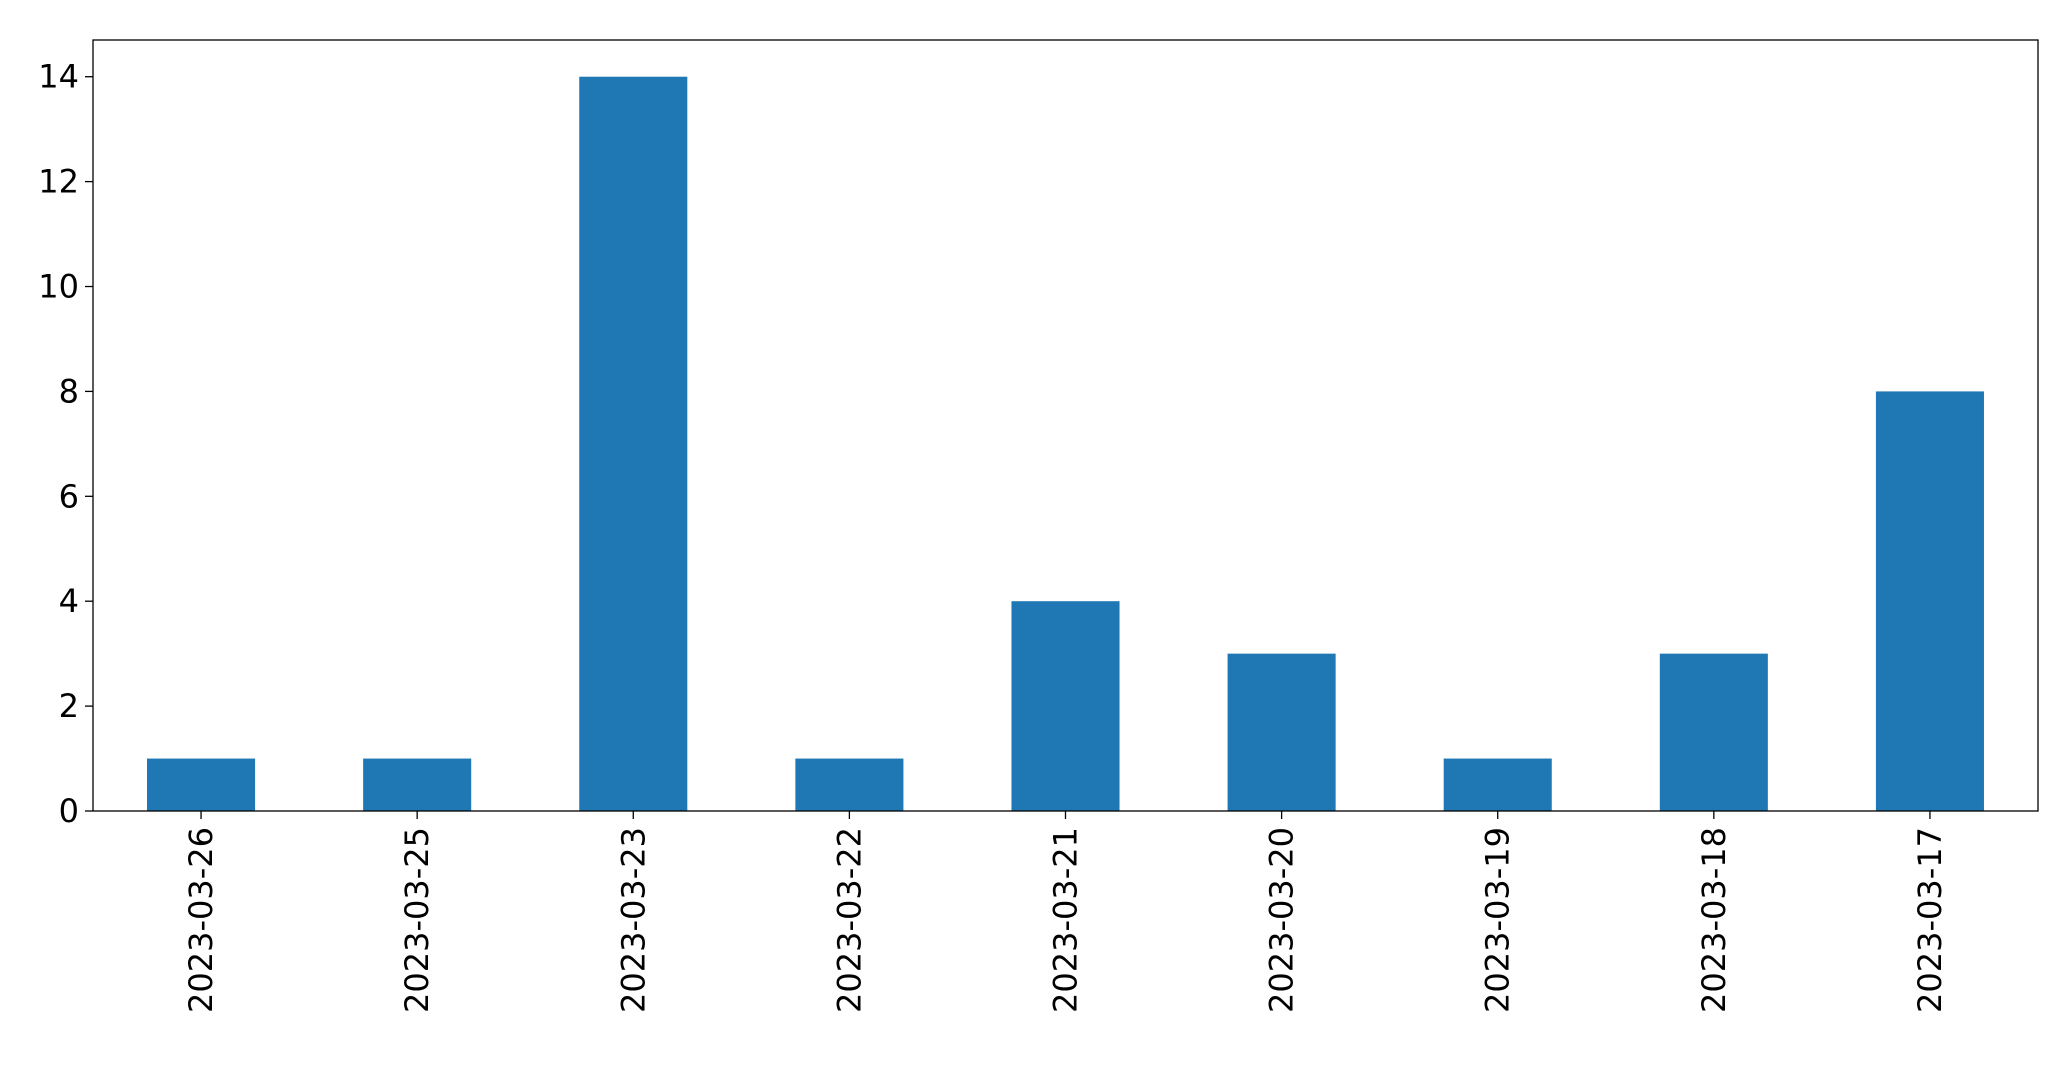 The height and width of the screenshot is (1065, 2071). What do you see at coordinates (58, 287) in the screenshot?
I see `y-tick-label: 10` at bounding box center [58, 287].